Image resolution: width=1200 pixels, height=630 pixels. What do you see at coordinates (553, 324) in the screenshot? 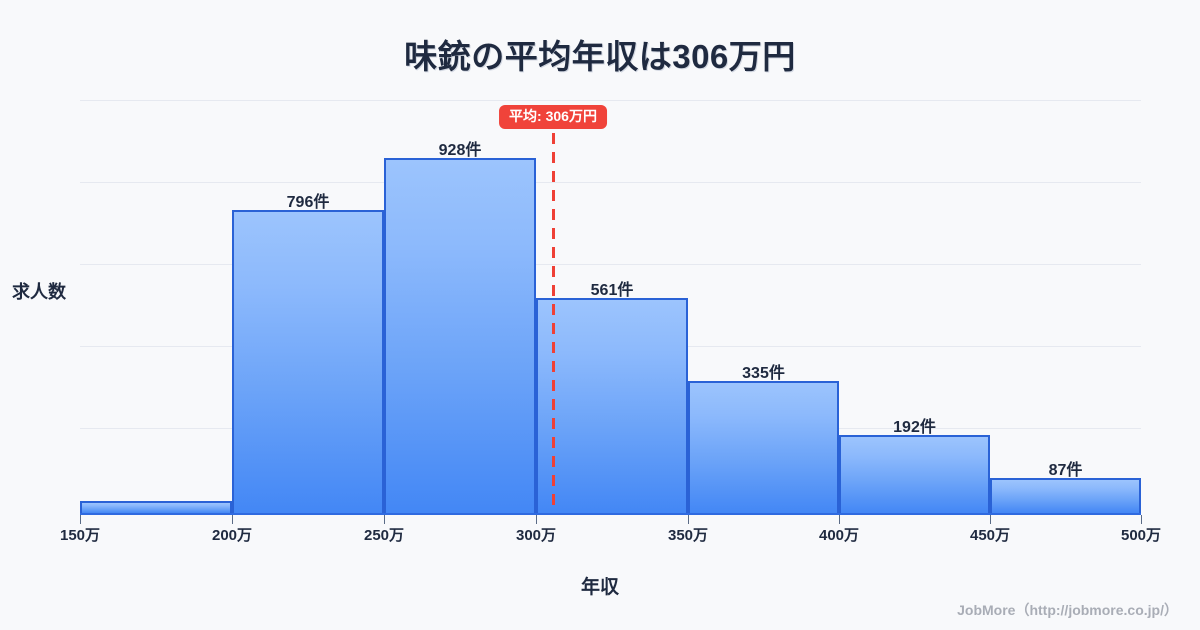
I see `average-line` at bounding box center [553, 324].